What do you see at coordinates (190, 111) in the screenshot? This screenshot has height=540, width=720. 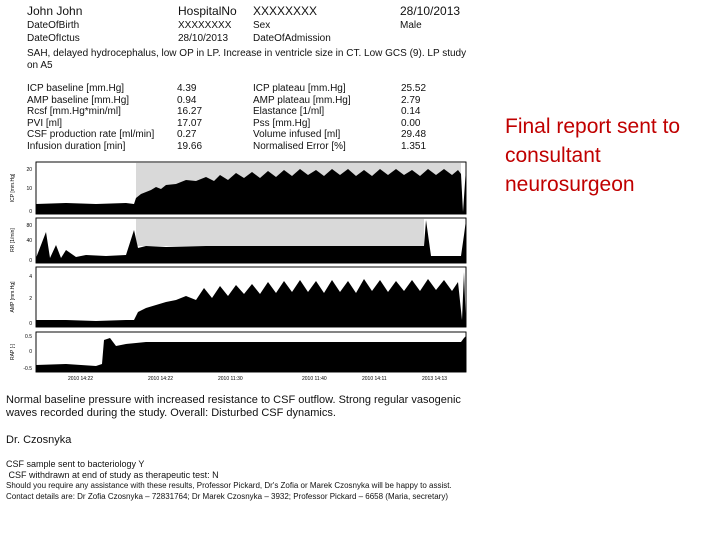 I see `param-value: 16.27` at bounding box center [190, 111].